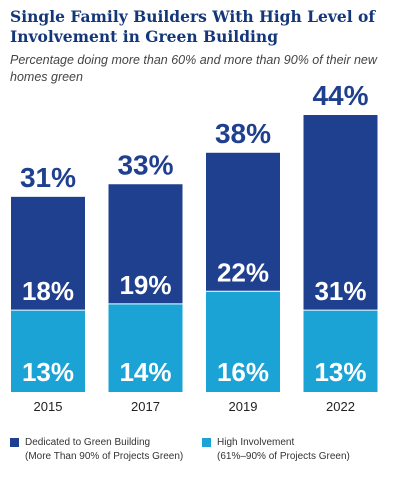 This screenshot has height=491, width=400. Describe the element at coordinates (145, 244) in the screenshot. I see `bar-dedicated-2017` at that location.